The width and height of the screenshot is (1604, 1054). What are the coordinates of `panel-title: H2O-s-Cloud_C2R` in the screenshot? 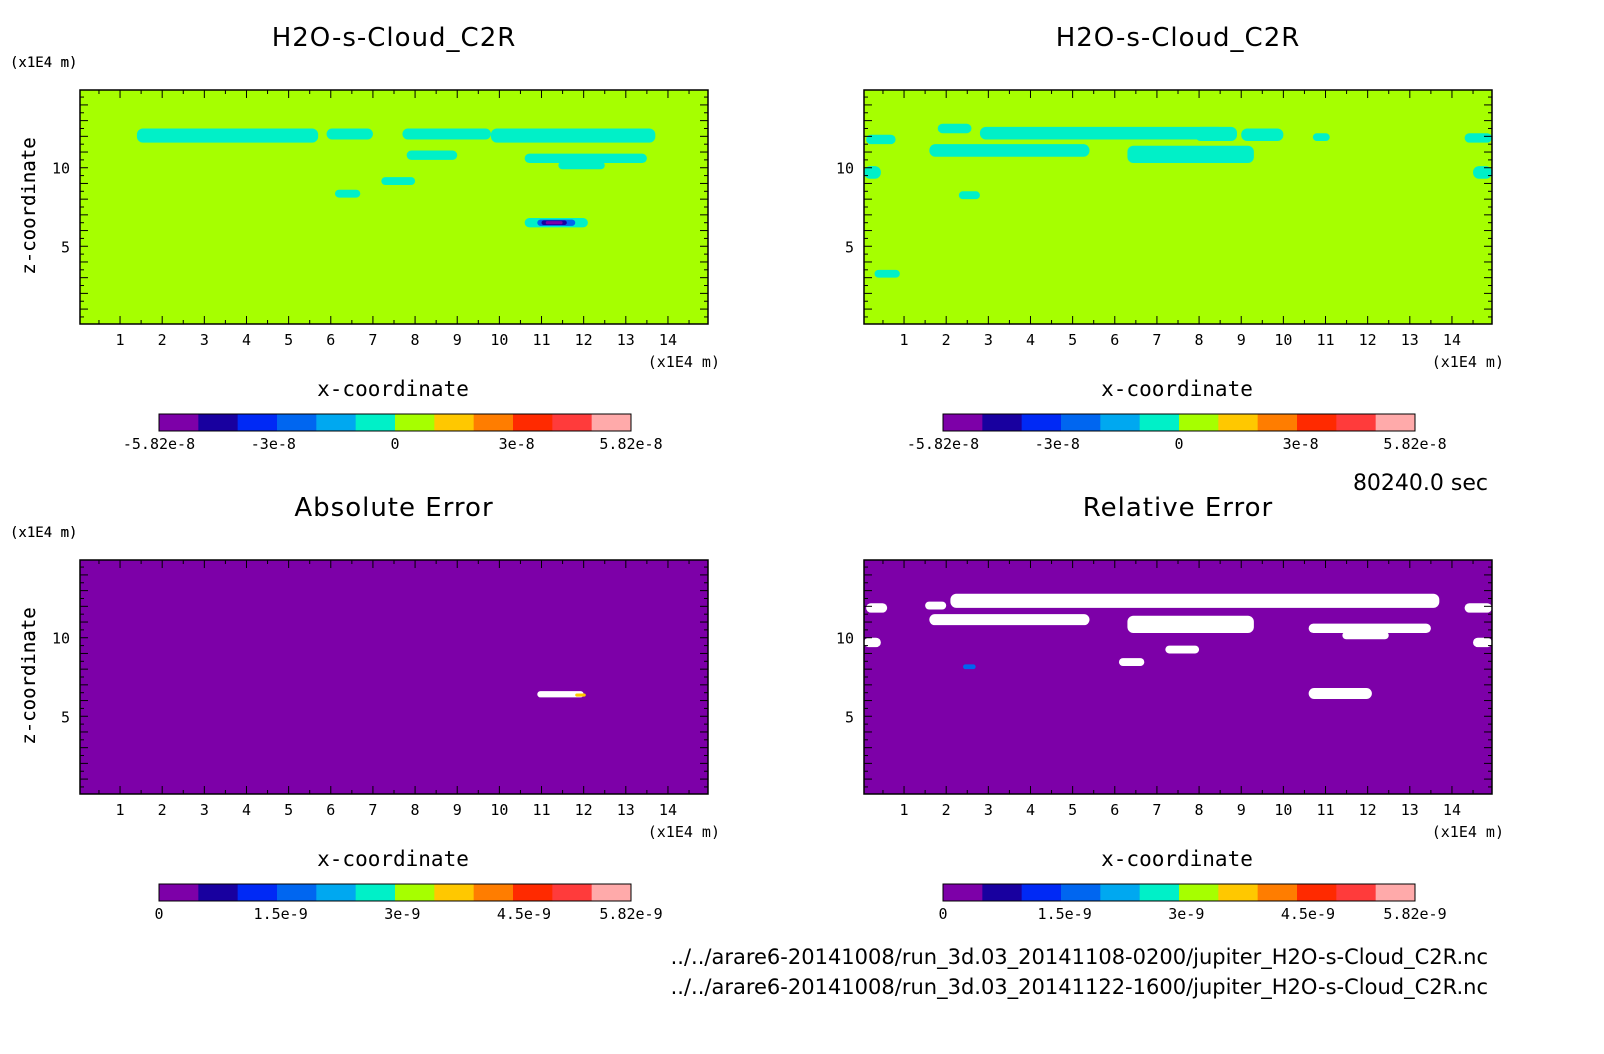 It's located at (1178, 38).